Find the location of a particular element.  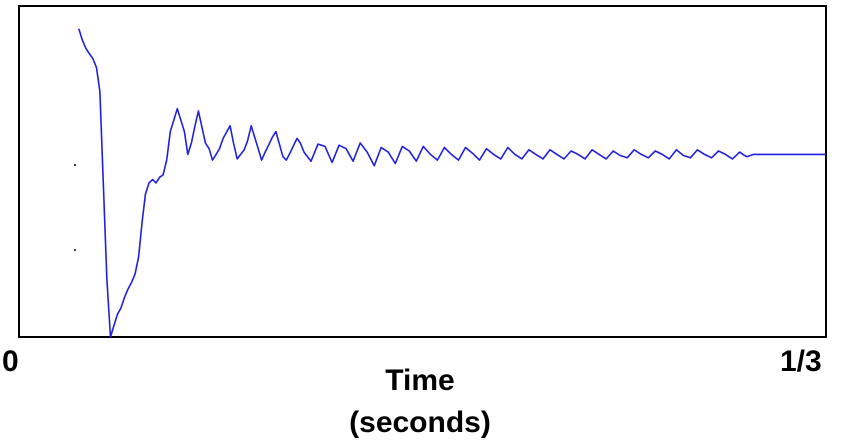

x-tick-label-end: 1/3 is located at coordinates (801, 361).